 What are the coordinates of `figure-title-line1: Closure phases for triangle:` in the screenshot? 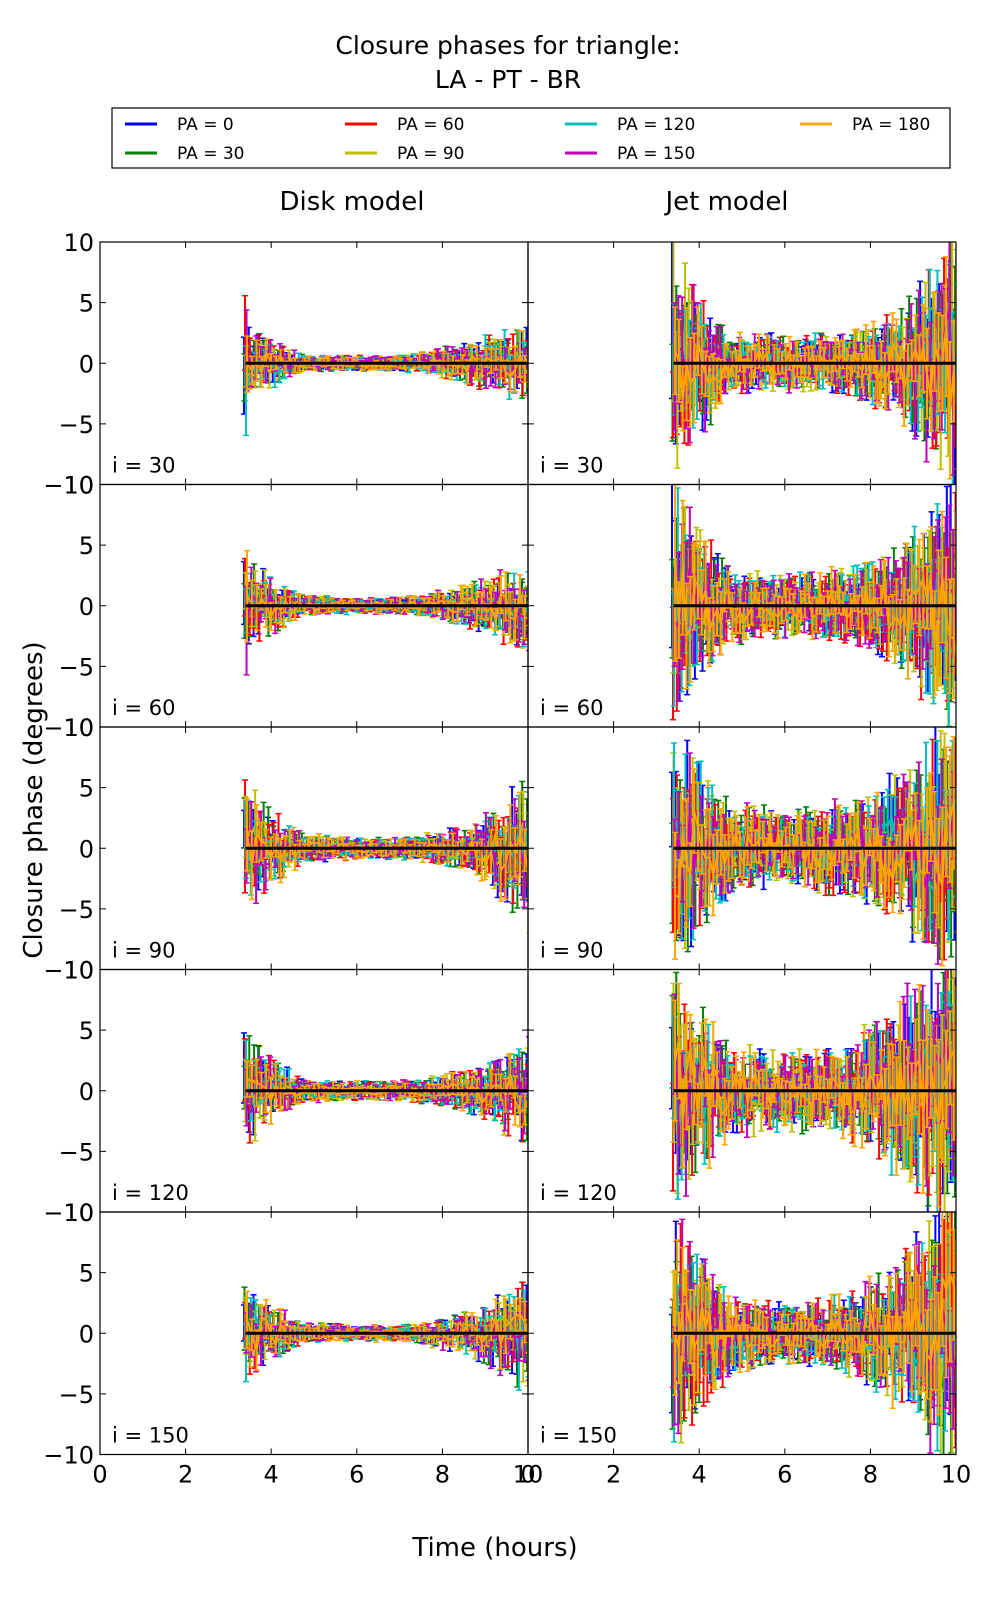 It's located at (507, 45).